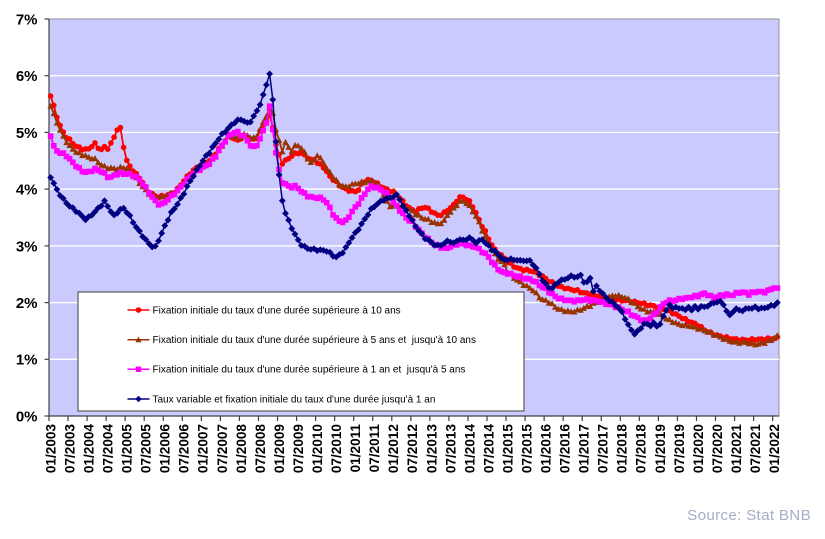 This screenshot has width=825, height=539. Describe the element at coordinates (755, 449) in the screenshot. I see `svg-text: 07/2021` at that location.